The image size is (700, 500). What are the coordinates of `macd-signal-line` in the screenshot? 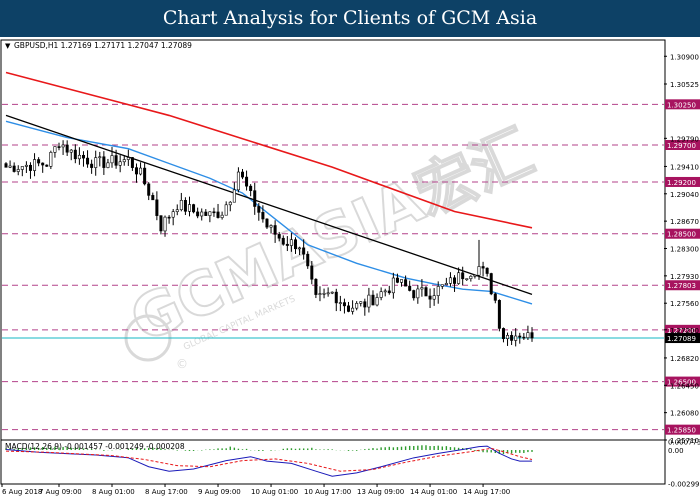 It's located at (269, 459).